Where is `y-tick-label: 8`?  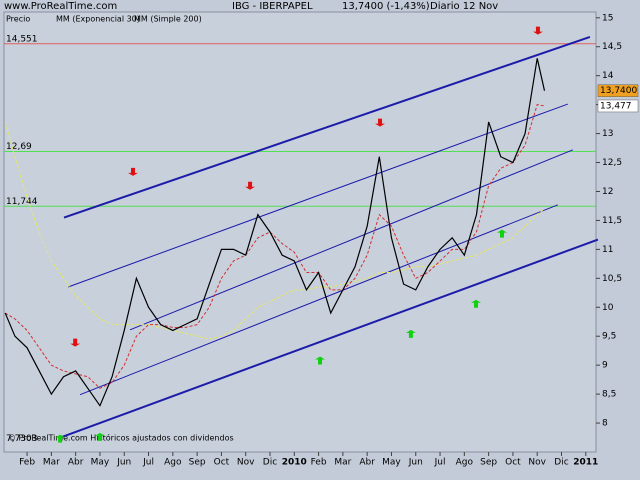
y-tick-label: 8 is located at coordinates (605, 424).